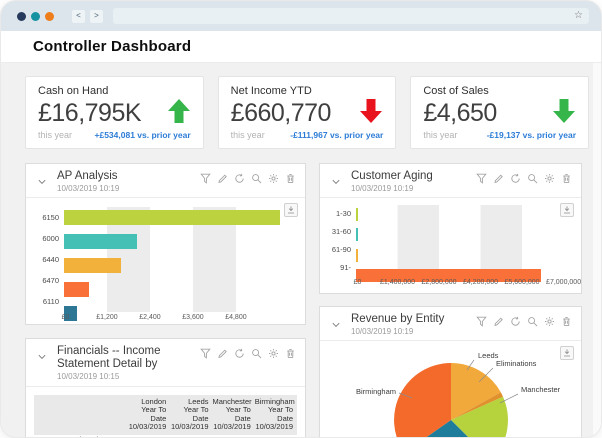 Image resolution: width=602 pixels, height=438 pixels. I want to click on forward-button: >, so click(96, 16).